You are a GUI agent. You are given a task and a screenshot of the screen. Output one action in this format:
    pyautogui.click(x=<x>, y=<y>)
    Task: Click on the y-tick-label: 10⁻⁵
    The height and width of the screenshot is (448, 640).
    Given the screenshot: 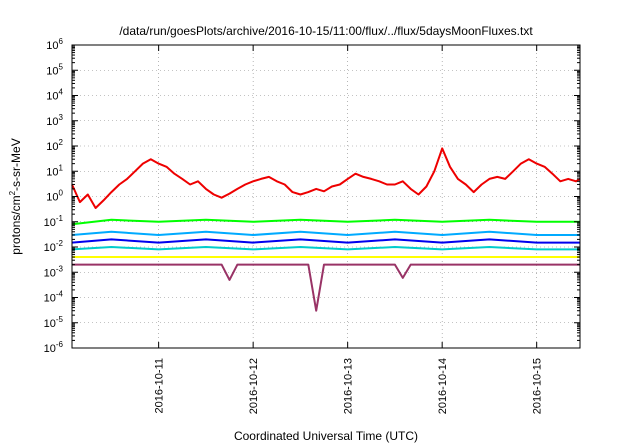 What is the action you would take?
    pyautogui.click(x=54, y=322)
    